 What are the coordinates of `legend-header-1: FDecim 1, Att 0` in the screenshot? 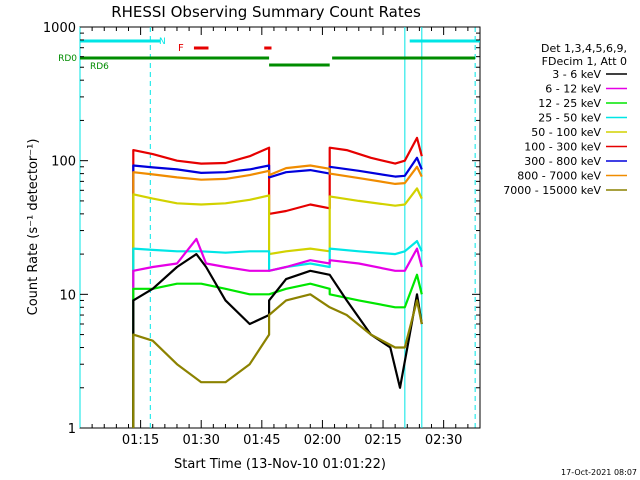 It's located at (584, 61).